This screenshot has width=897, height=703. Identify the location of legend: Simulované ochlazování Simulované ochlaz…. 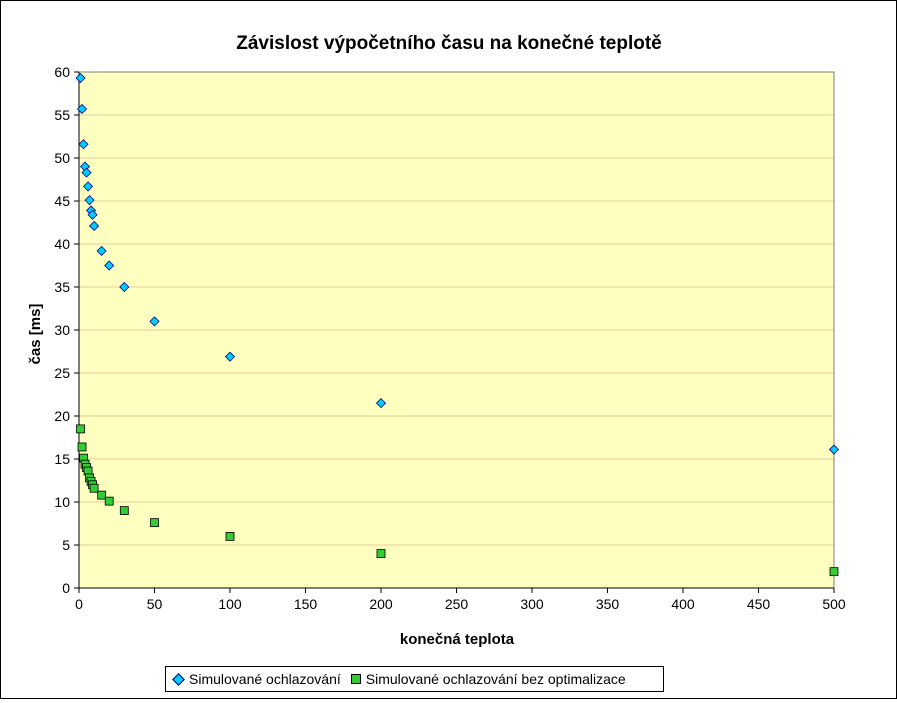
(414, 679).